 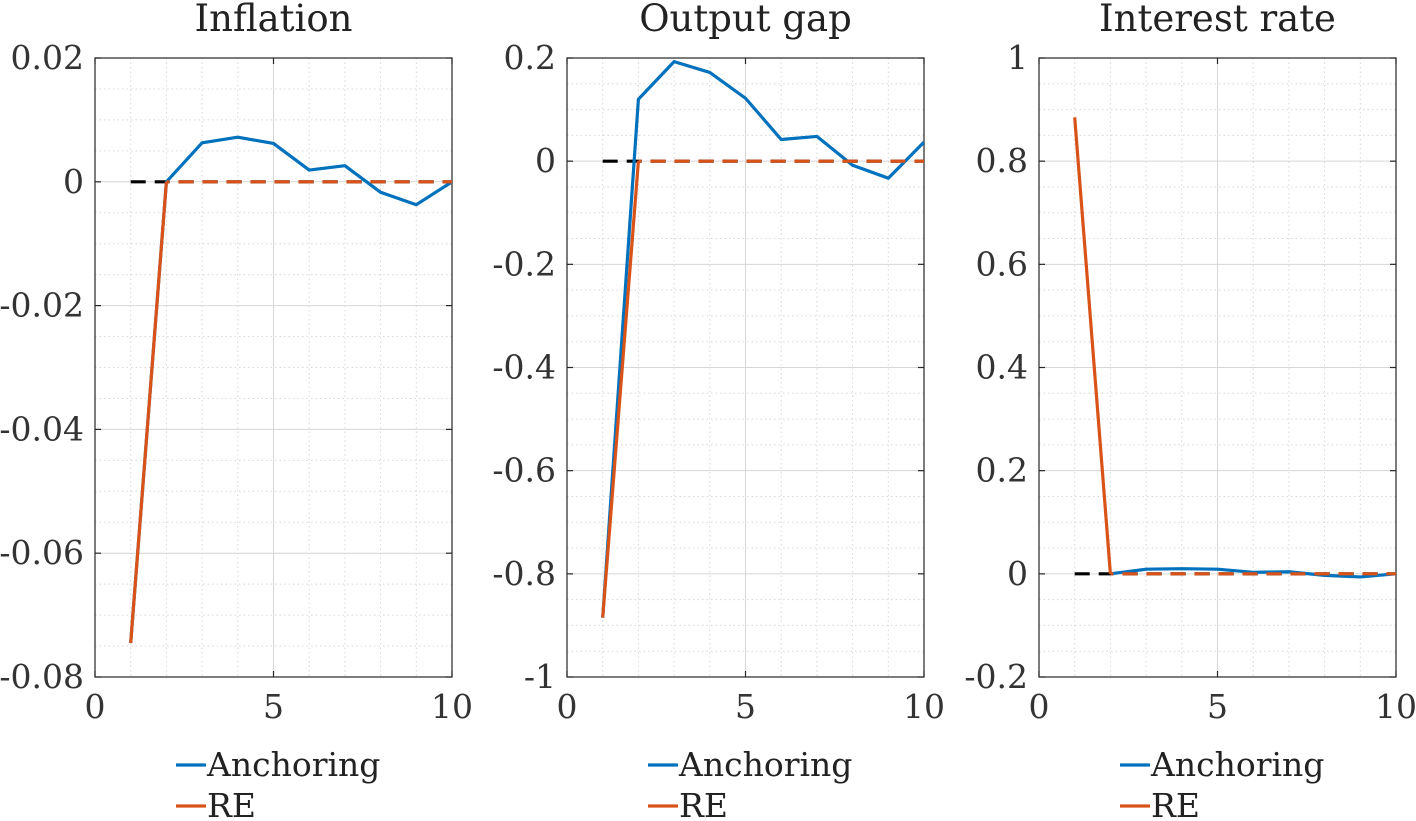 I want to click on y-tick-label: 1, so click(x=1017, y=57).